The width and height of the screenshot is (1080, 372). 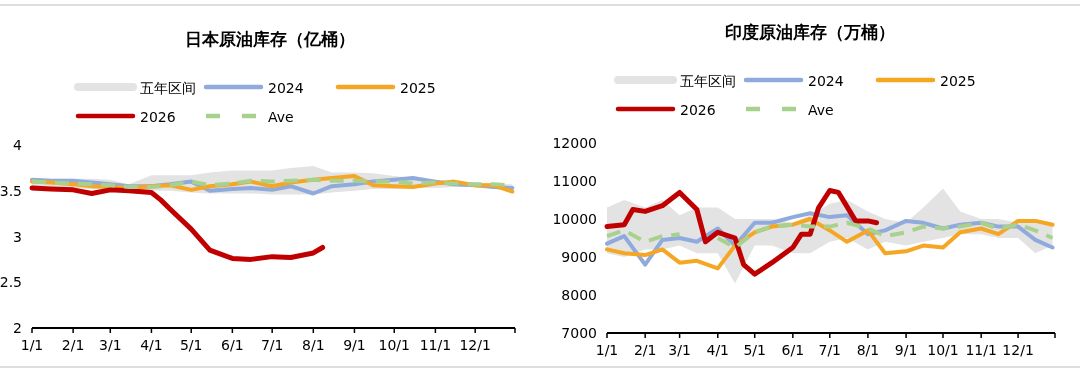 What do you see at coordinates (270, 39) in the screenshot?
I see `chart-title: 日本原油库存（亿桶）` at bounding box center [270, 39].